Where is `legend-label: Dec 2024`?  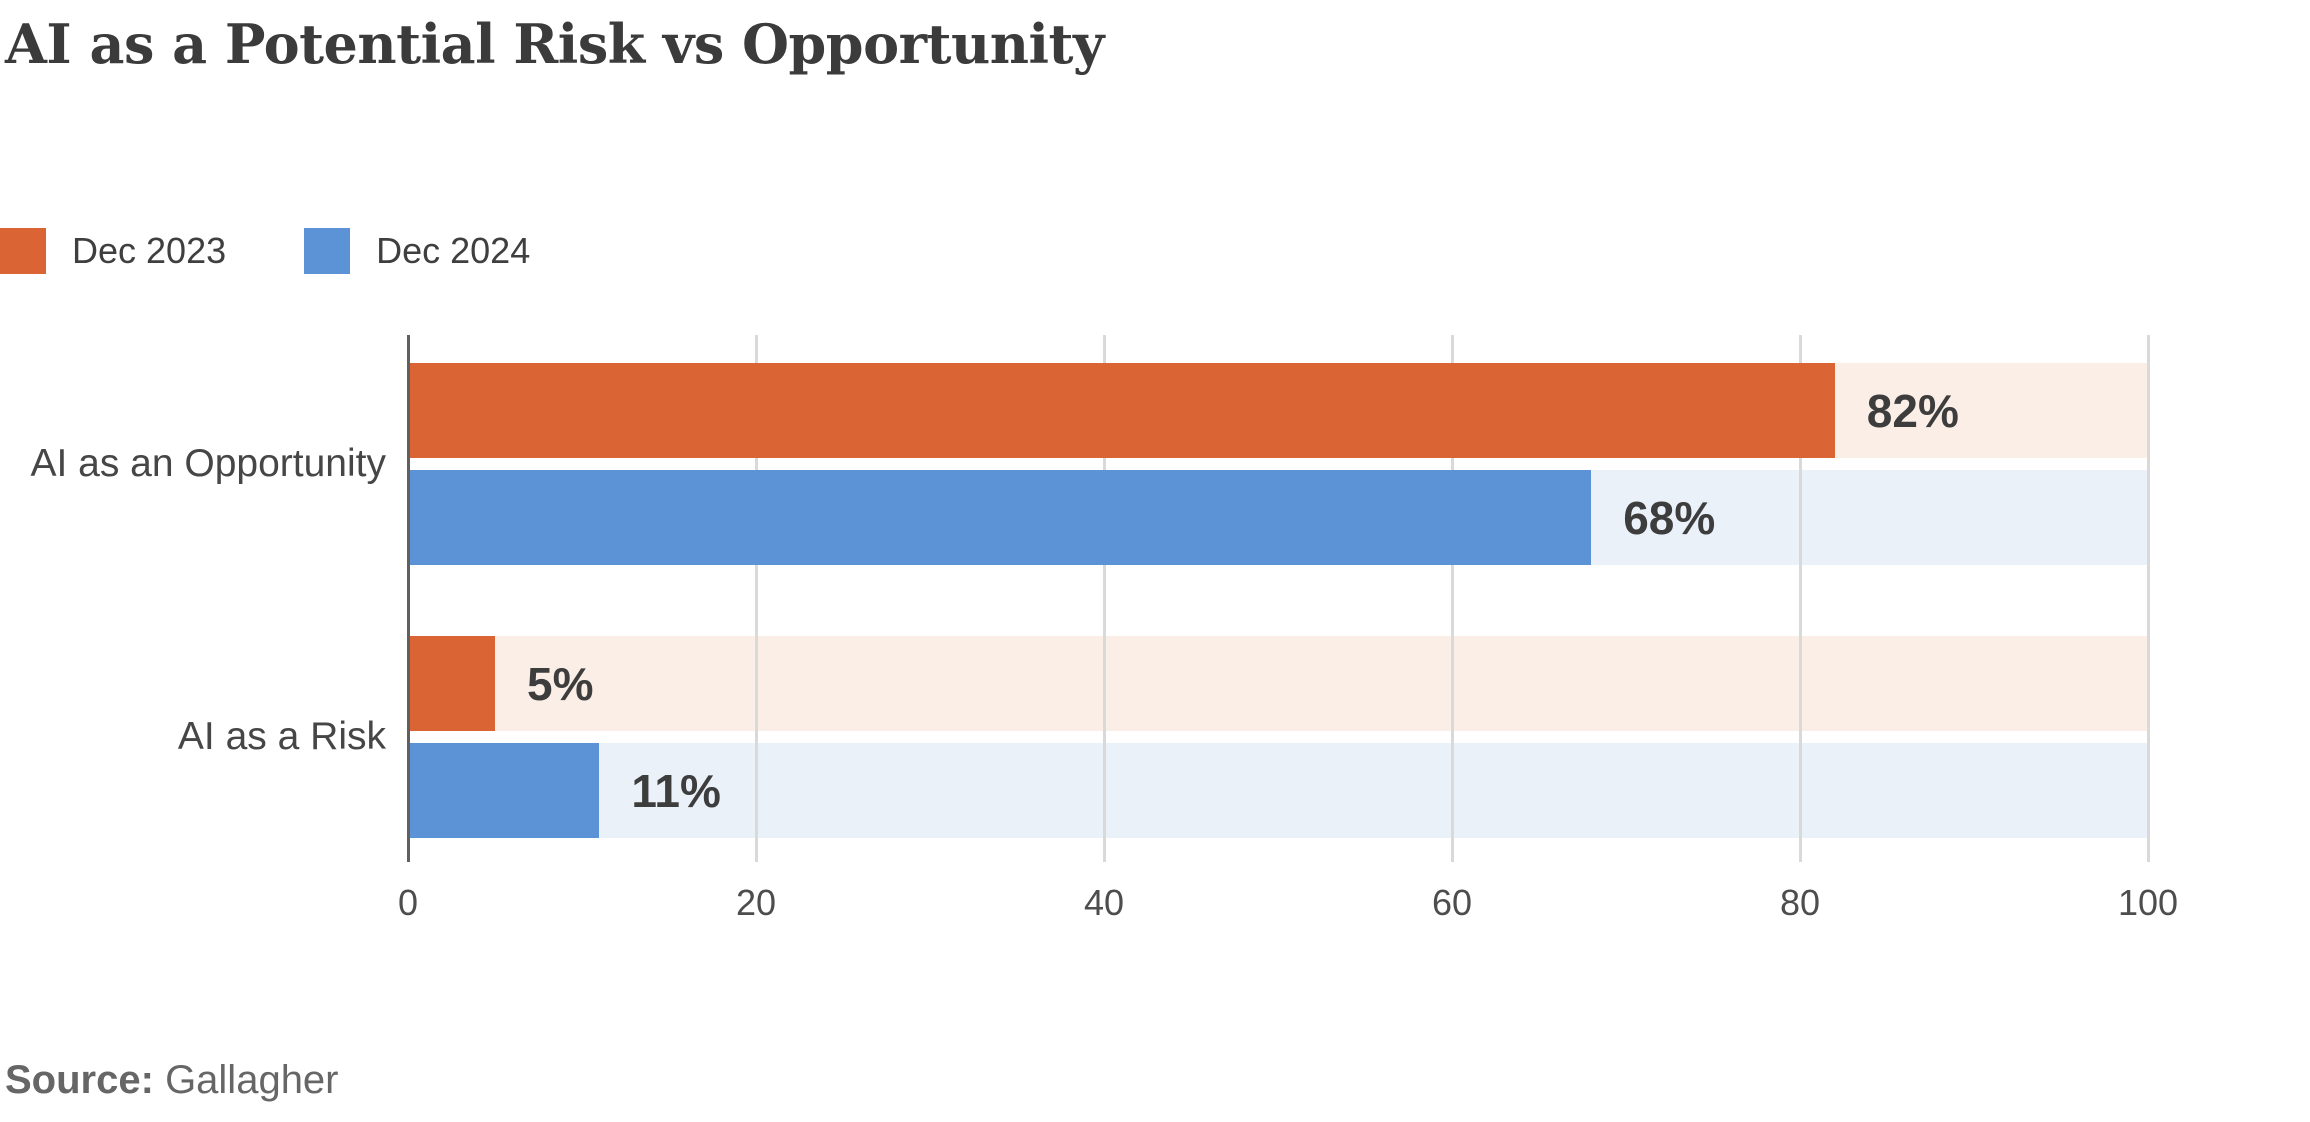
legend-label: Dec 2024 is located at coordinates (453, 250).